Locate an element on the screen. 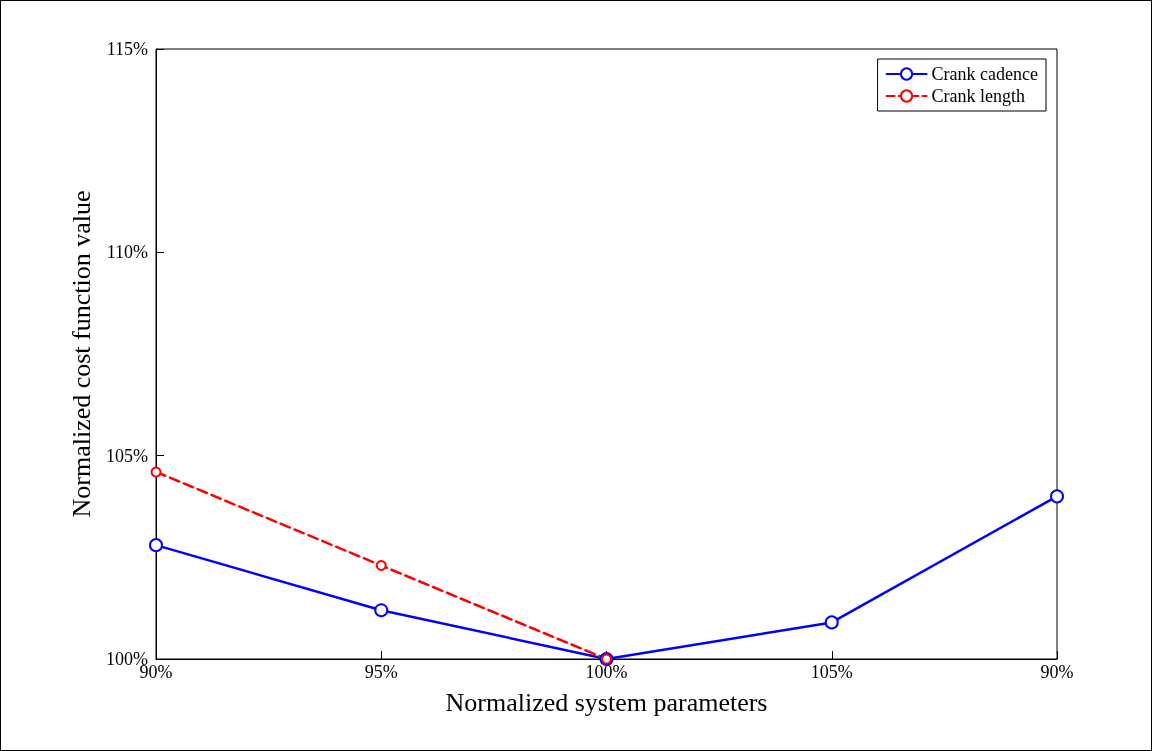 The width and height of the screenshot is (1152, 751). x-axis-title: Normalized system parameters is located at coordinates (606, 702).